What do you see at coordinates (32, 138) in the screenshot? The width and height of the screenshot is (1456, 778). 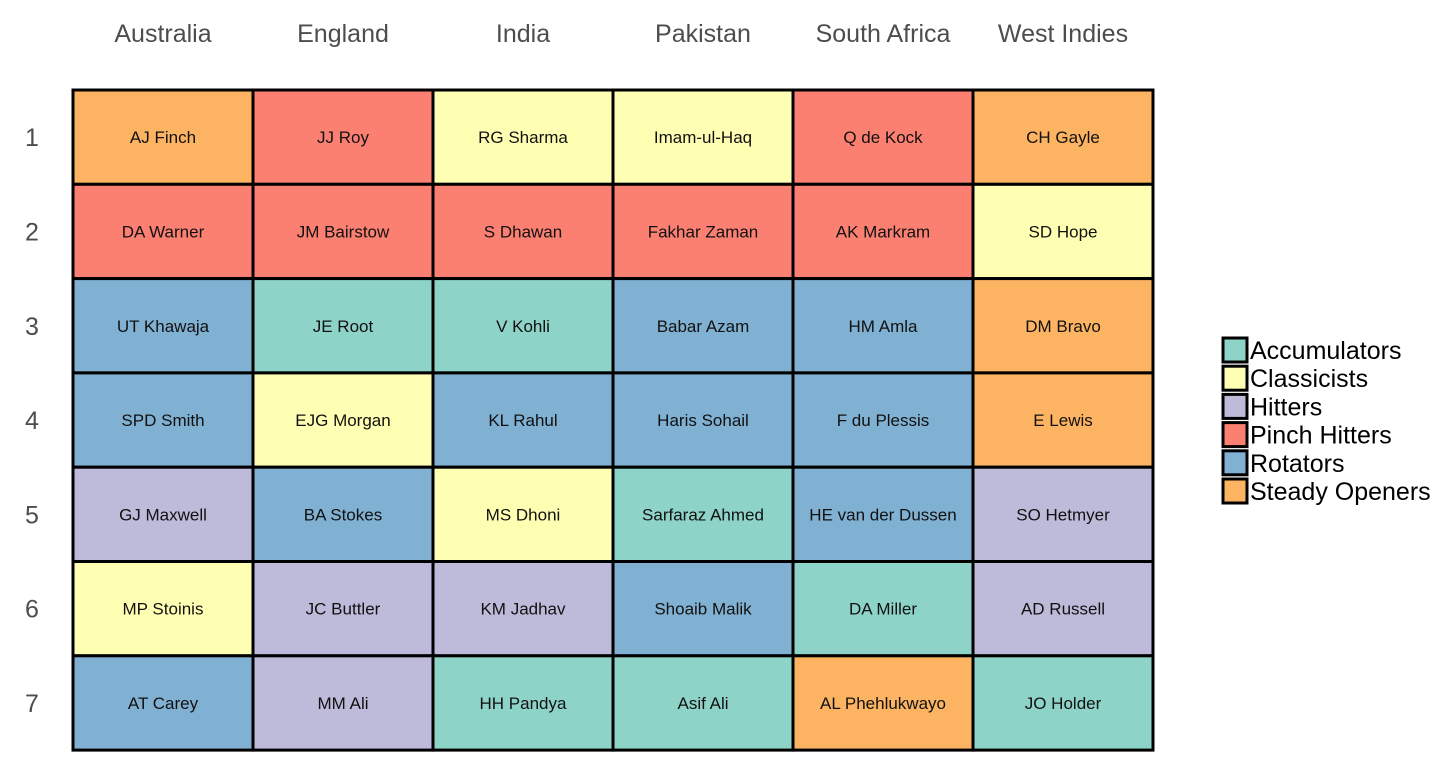 I see `row-label: 1` at bounding box center [32, 138].